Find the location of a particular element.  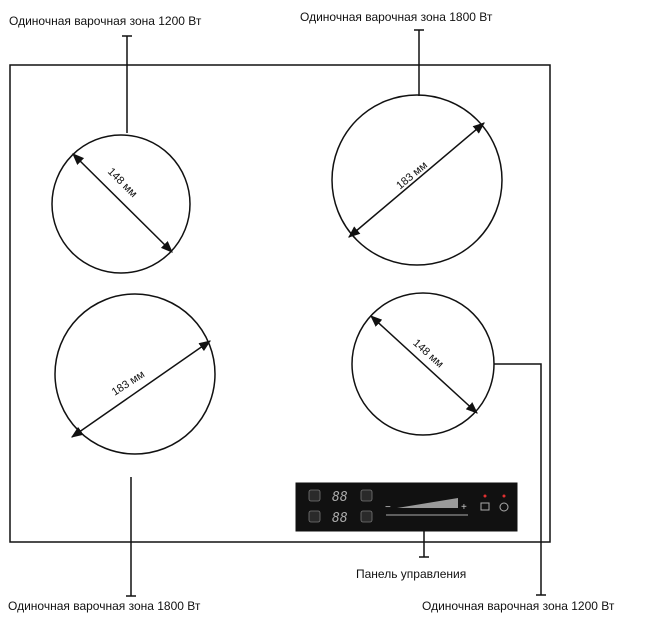

control-panel-label: Панель управления is located at coordinates (411, 574).